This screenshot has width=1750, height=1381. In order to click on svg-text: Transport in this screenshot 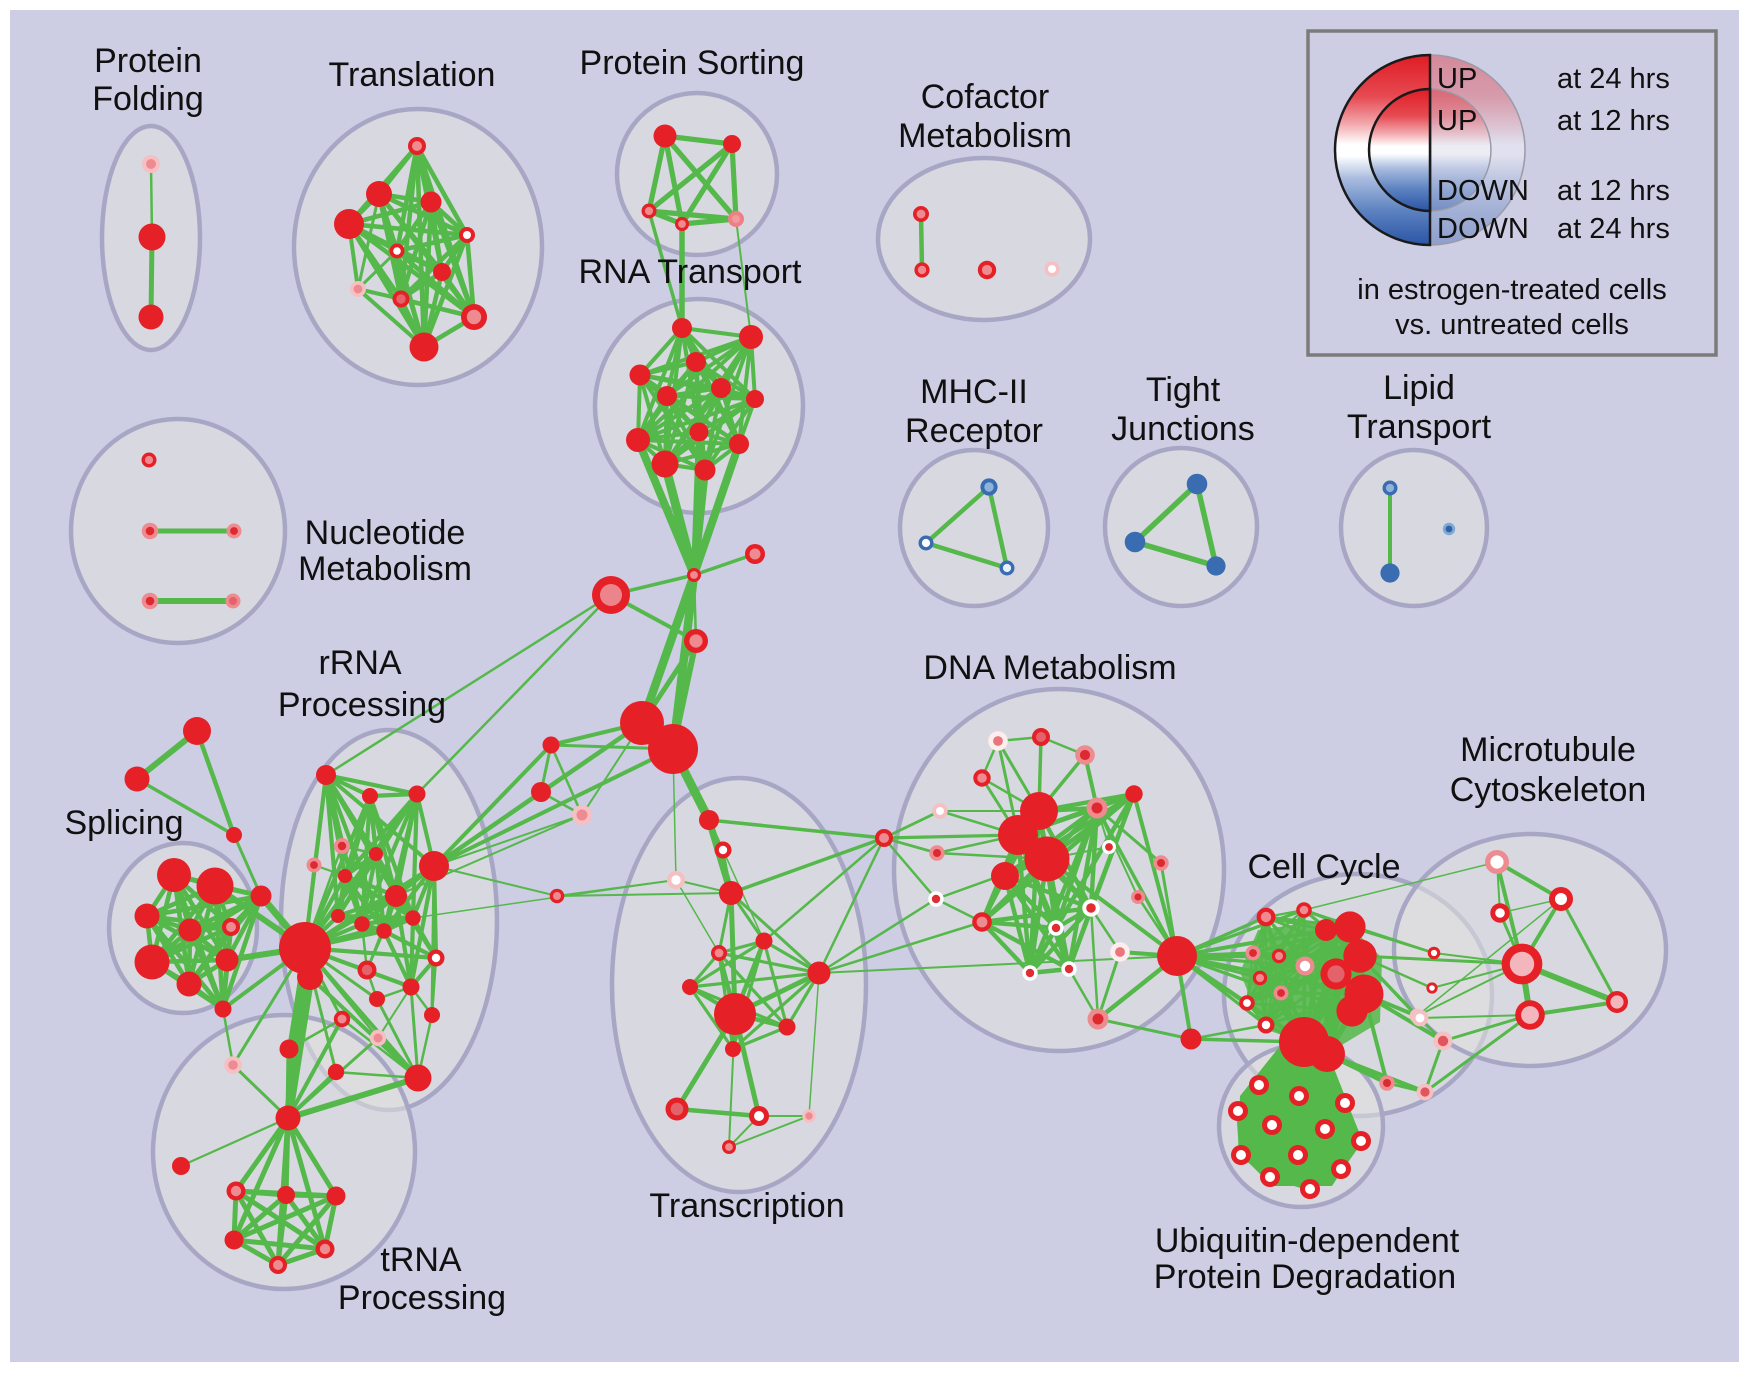, I will do `click(1419, 427)`.